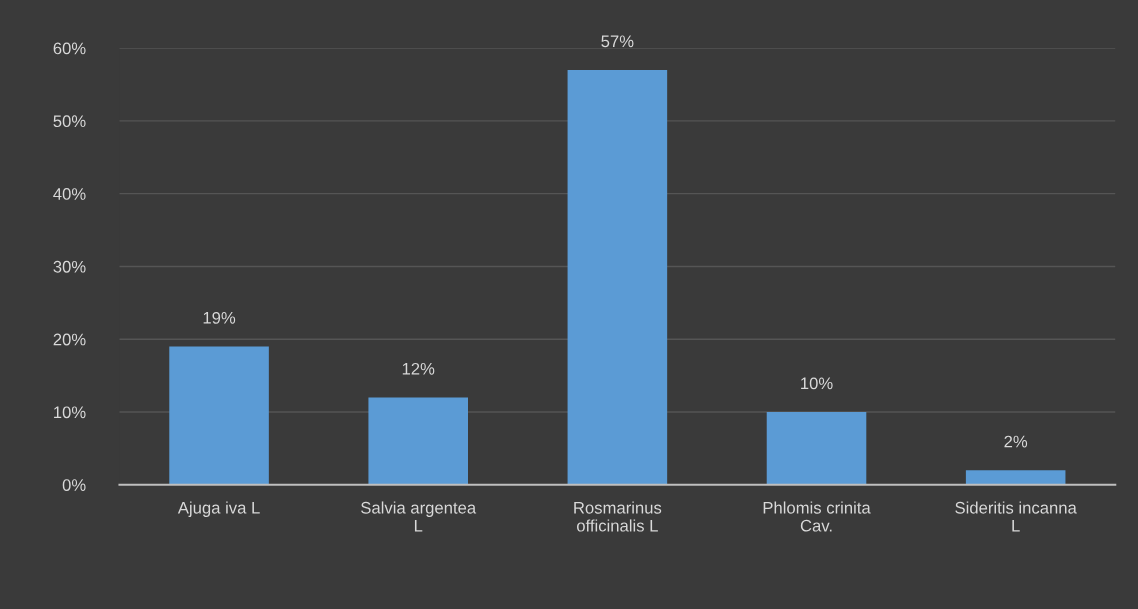  What do you see at coordinates (618, 516) in the screenshot?
I see `x-tick-label: Rosmarinus officinalis L` at bounding box center [618, 516].